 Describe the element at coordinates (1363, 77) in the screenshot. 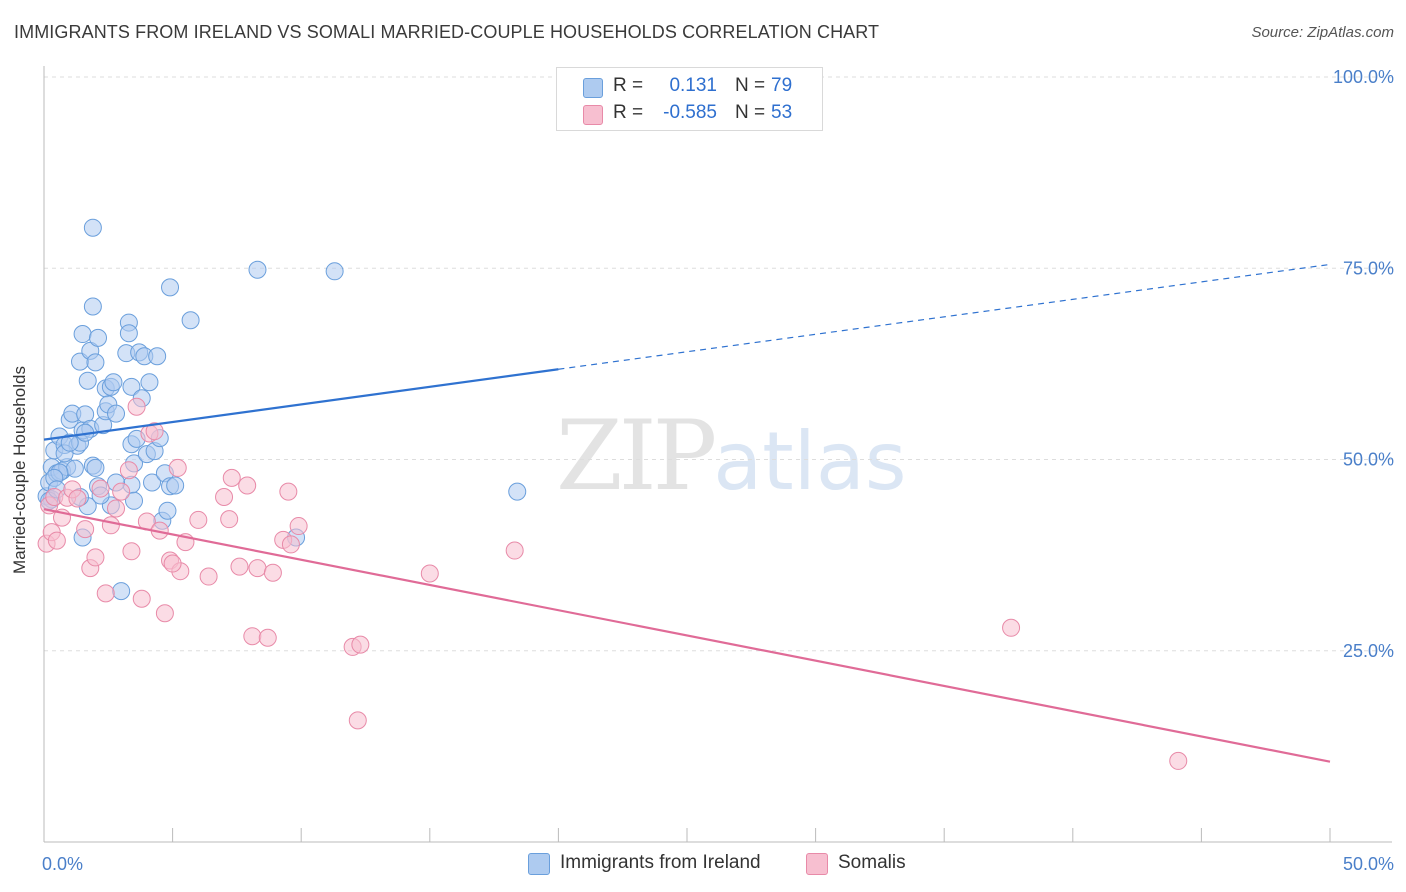

I see `y-tick-label: 100.0%` at that location.